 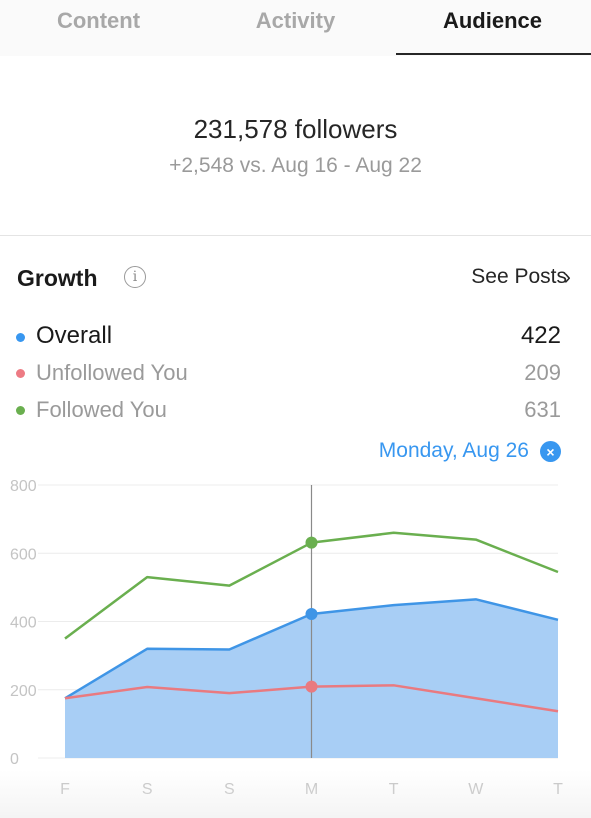 I want to click on followed-dot-icon, so click(x=20, y=410).